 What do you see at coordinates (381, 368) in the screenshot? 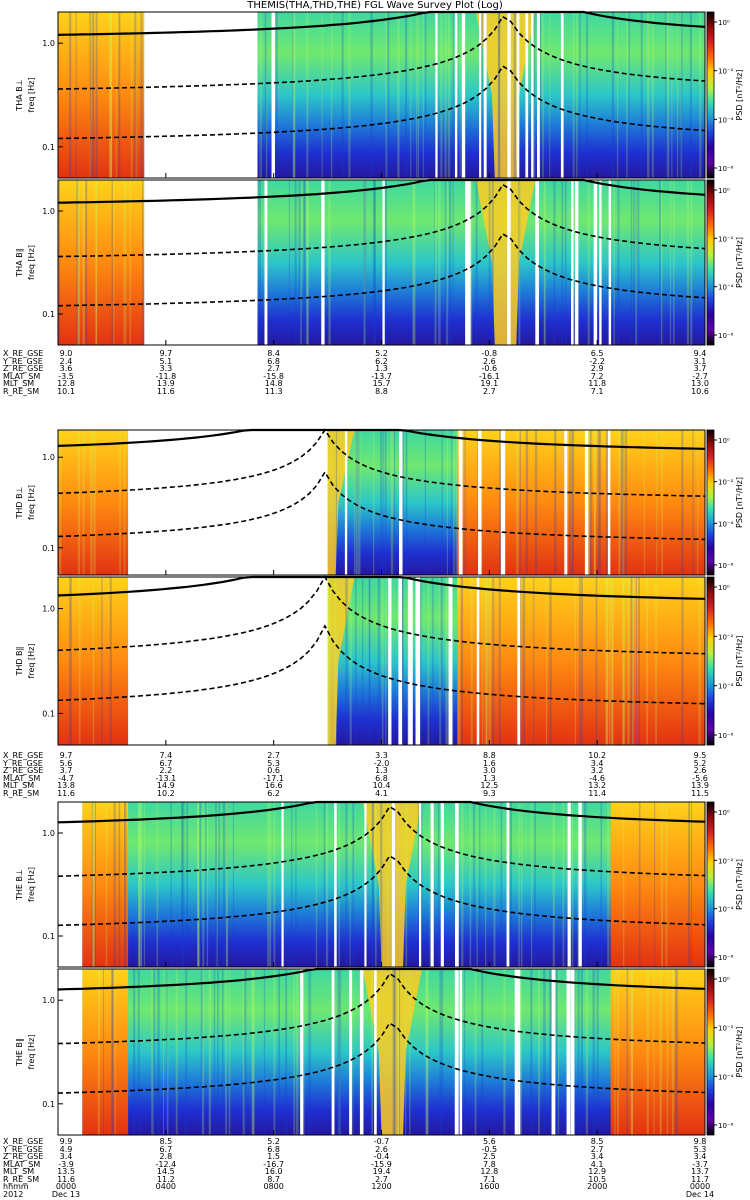
I see `ephemeris-value: 1.3` at bounding box center [381, 368].